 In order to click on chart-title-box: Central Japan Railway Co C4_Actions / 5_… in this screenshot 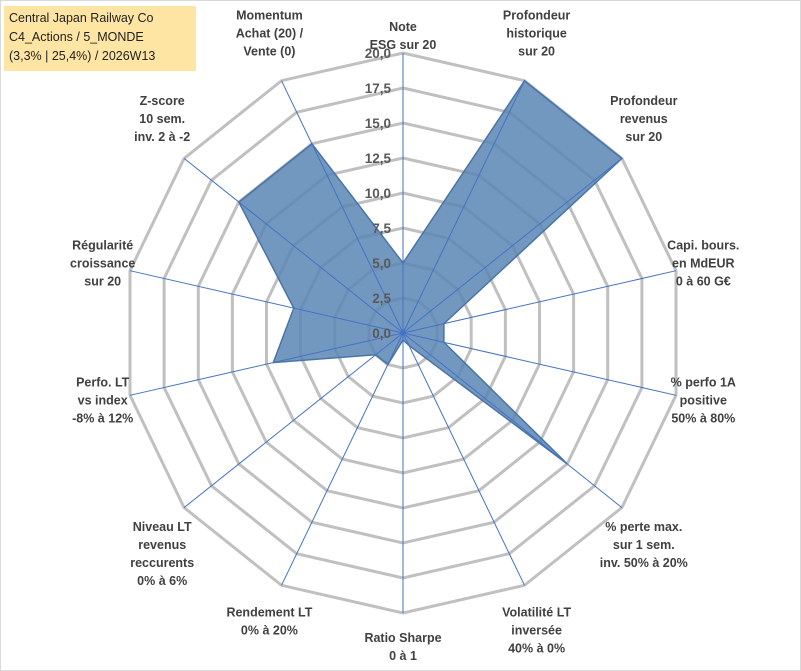, I will do `click(100, 38)`.